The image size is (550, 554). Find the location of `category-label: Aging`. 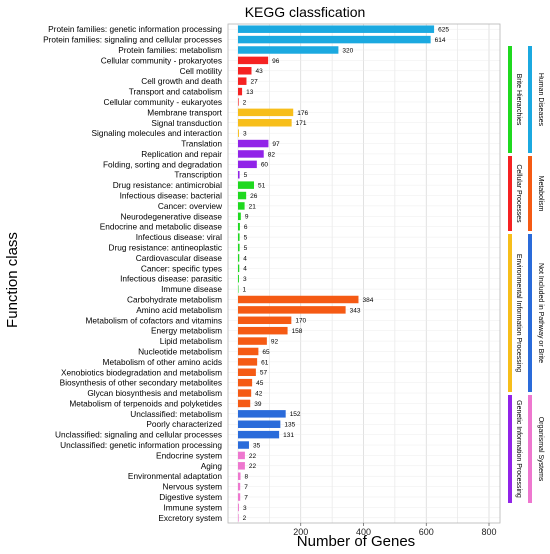

category-label: Aging is located at coordinates (212, 466).